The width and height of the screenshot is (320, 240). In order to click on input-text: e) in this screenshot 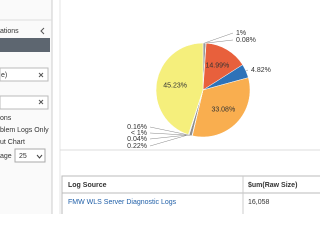, I will do `click(4, 75)`.